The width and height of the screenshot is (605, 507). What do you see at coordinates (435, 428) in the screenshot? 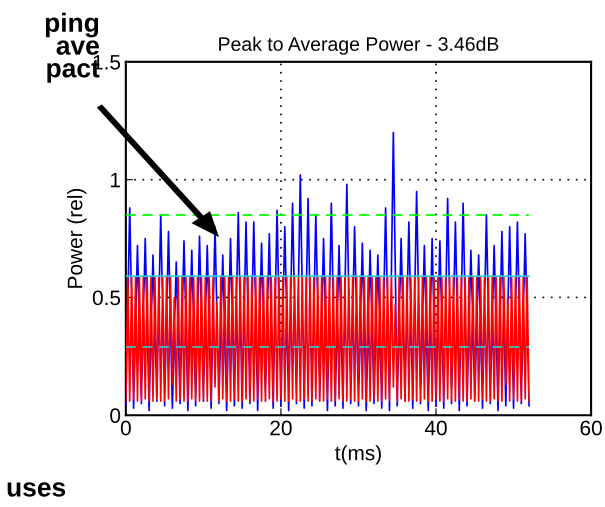
I see `x-tick-label: 40` at bounding box center [435, 428].